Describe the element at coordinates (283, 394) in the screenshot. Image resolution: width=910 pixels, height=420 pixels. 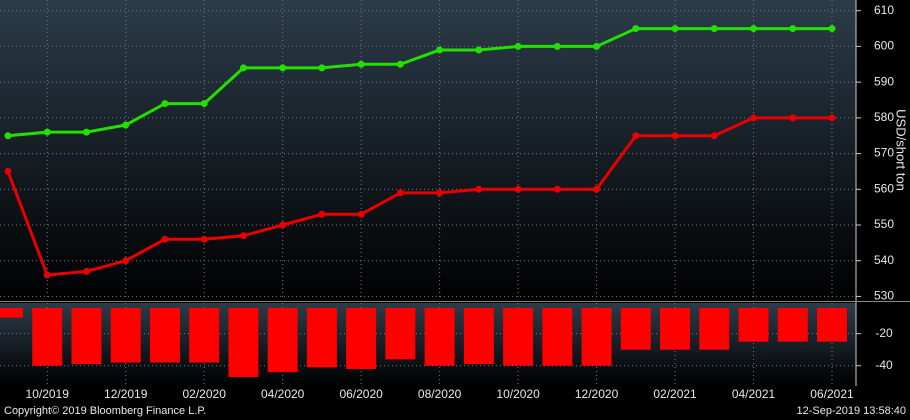
I see `x-tick-label: 04/2020` at that location.